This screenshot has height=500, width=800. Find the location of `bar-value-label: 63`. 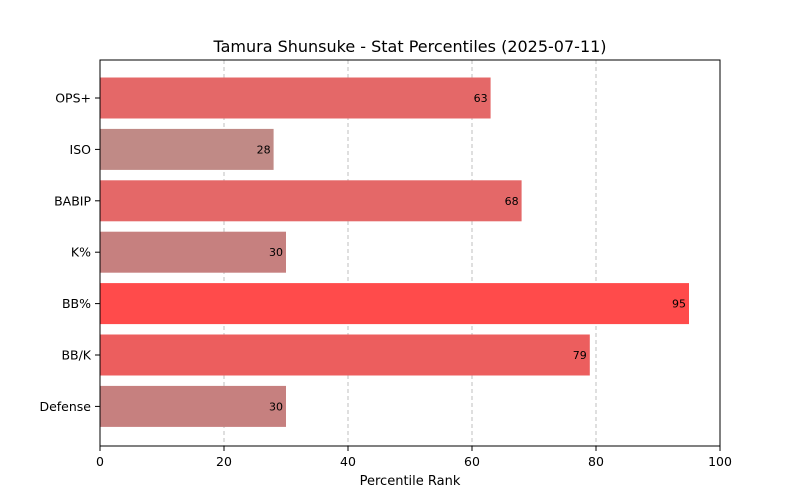

bar-value-label: 63 is located at coordinates (481, 98).